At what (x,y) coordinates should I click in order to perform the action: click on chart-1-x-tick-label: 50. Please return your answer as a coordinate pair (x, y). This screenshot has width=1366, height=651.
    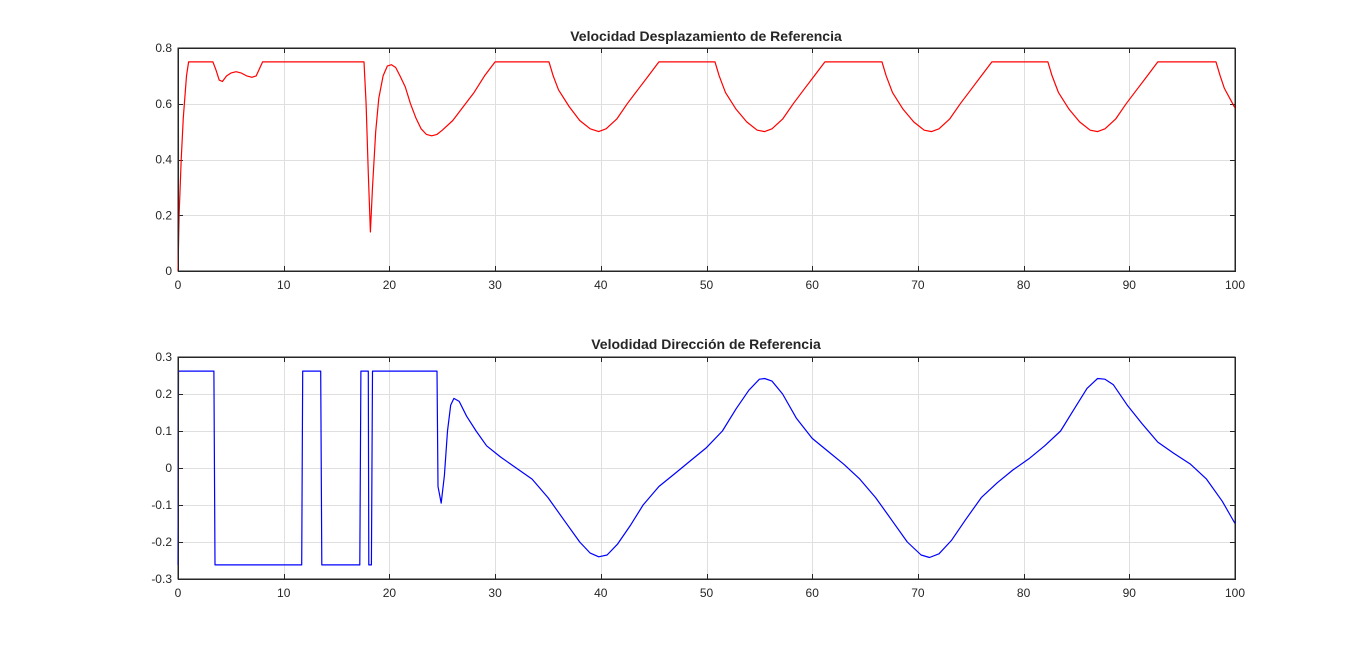
    Looking at the image, I should click on (707, 285).